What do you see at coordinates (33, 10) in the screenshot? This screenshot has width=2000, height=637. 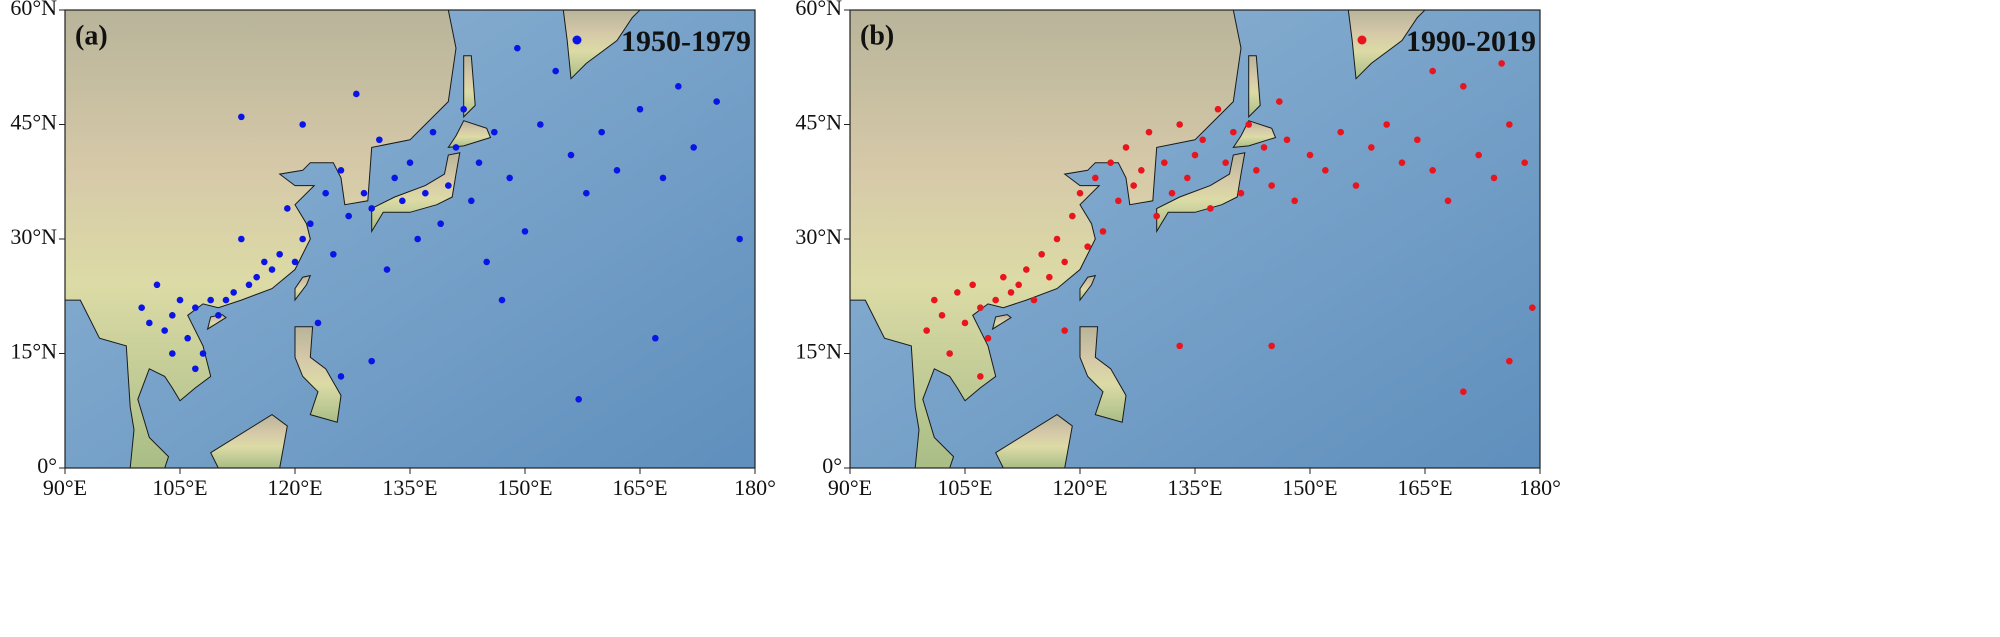 I see `y-tick-label: 60°N` at bounding box center [33, 10].